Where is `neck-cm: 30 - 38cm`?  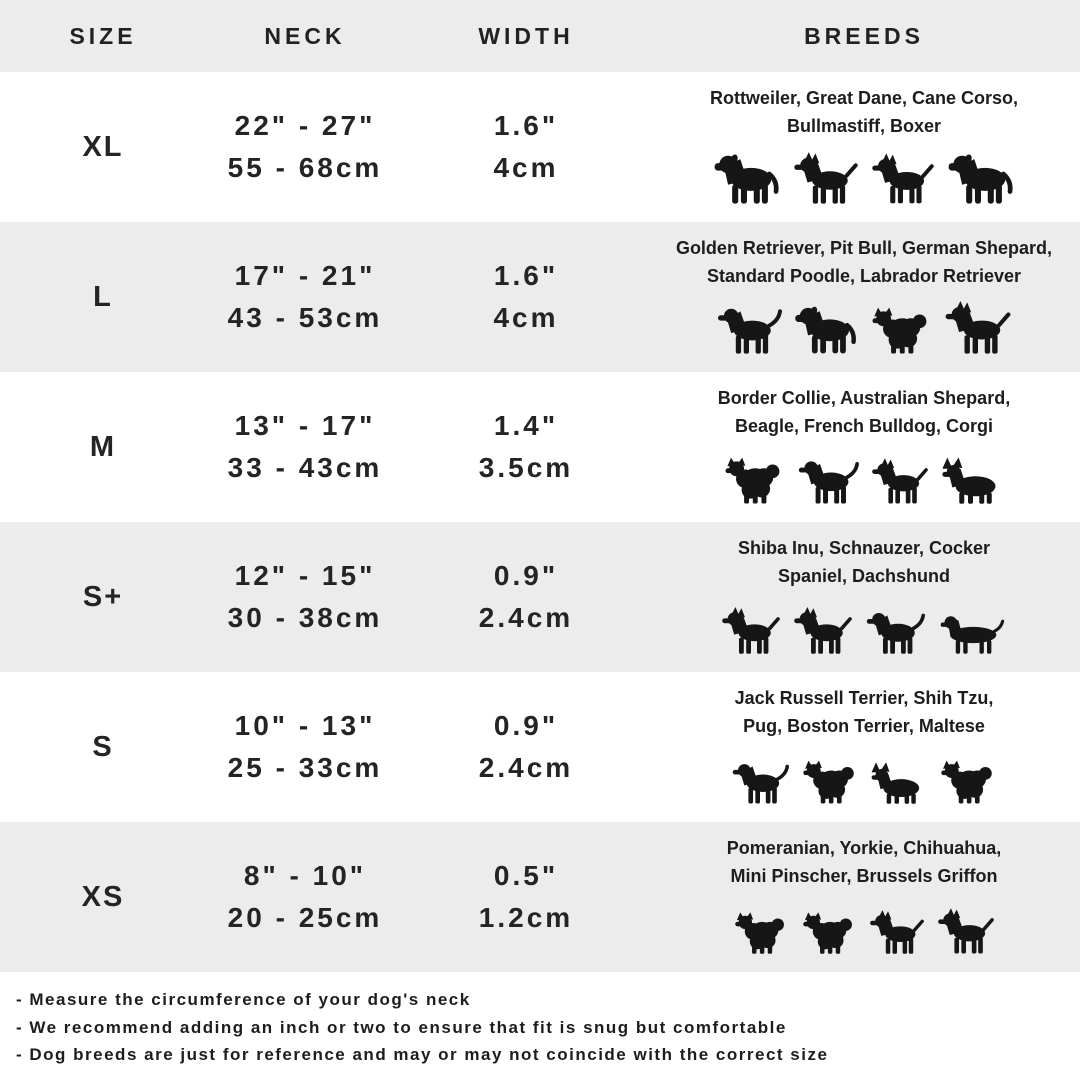 neck-cm: 30 - 38cm is located at coordinates (305, 617).